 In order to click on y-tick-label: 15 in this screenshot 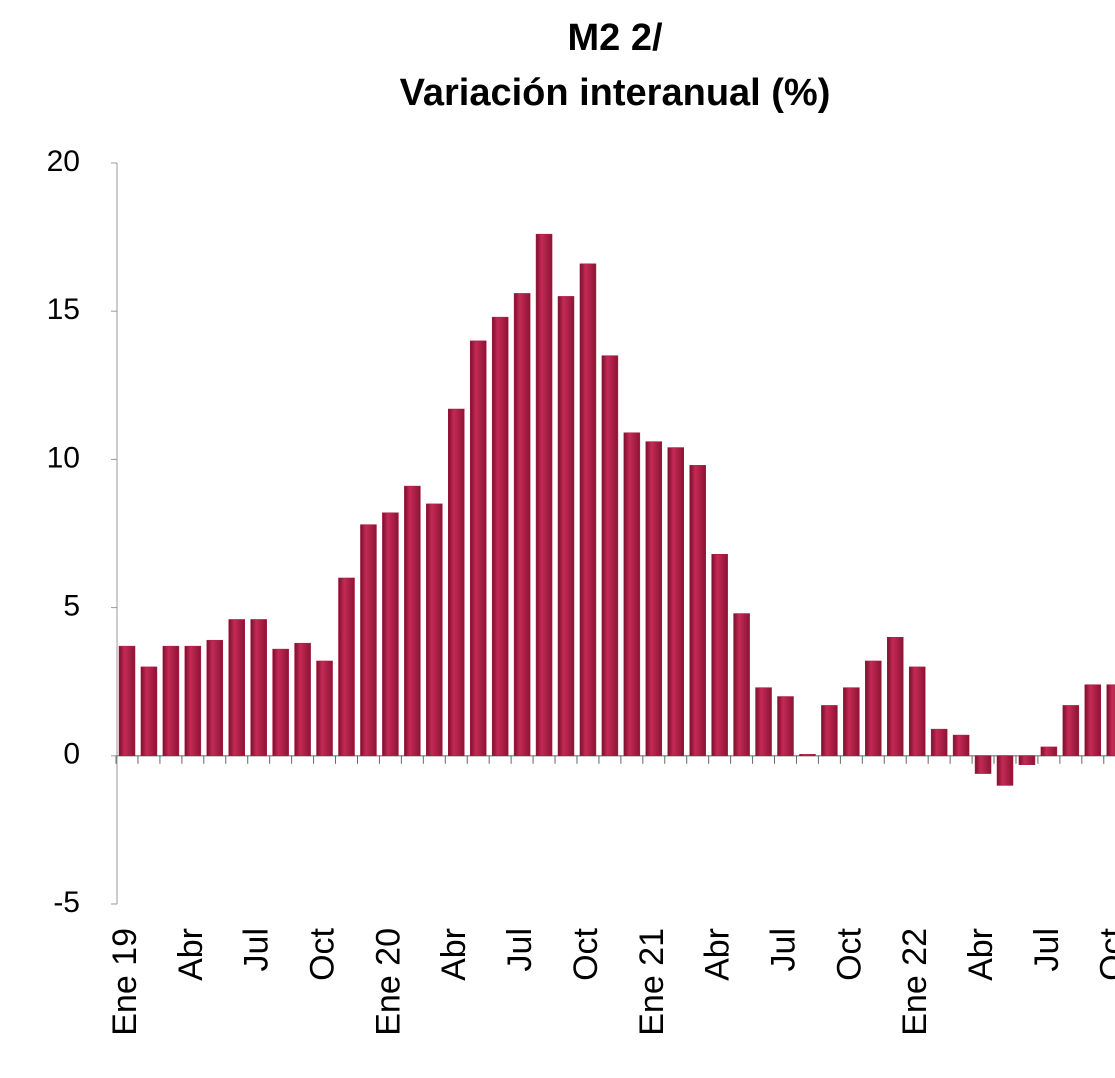, I will do `click(63, 309)`.